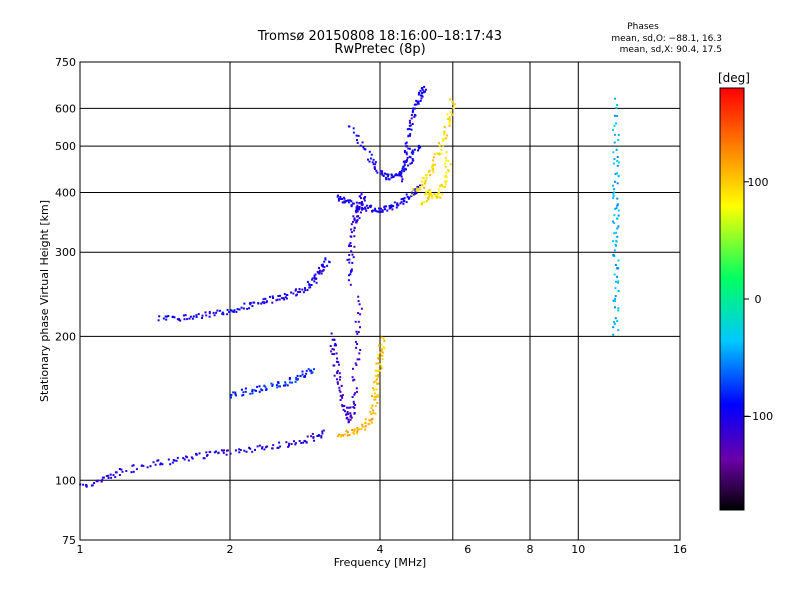 The height and width of the screenshot is (600, 800). I want to click on y-tick-label: 750, so click(65, 62).